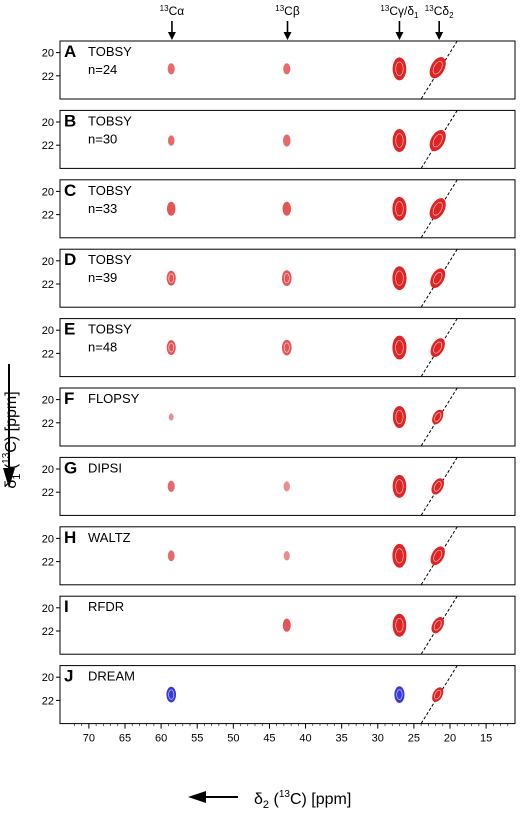  What do you see at coordinates (416, 15) in the screenshot?
I see `top-label-sub: 1` at bounding box center [416, 15].